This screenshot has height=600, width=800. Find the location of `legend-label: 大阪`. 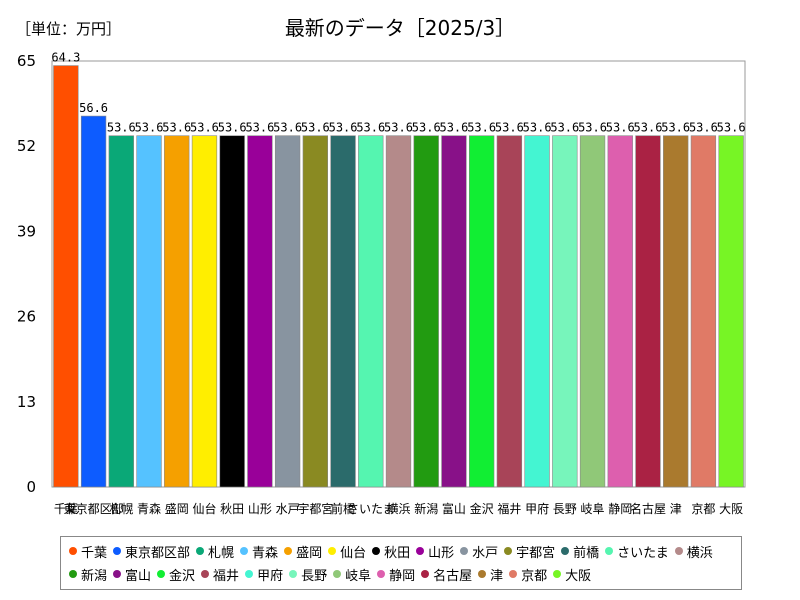

legend-label: 大阪 is located at coordinates (578, 576).